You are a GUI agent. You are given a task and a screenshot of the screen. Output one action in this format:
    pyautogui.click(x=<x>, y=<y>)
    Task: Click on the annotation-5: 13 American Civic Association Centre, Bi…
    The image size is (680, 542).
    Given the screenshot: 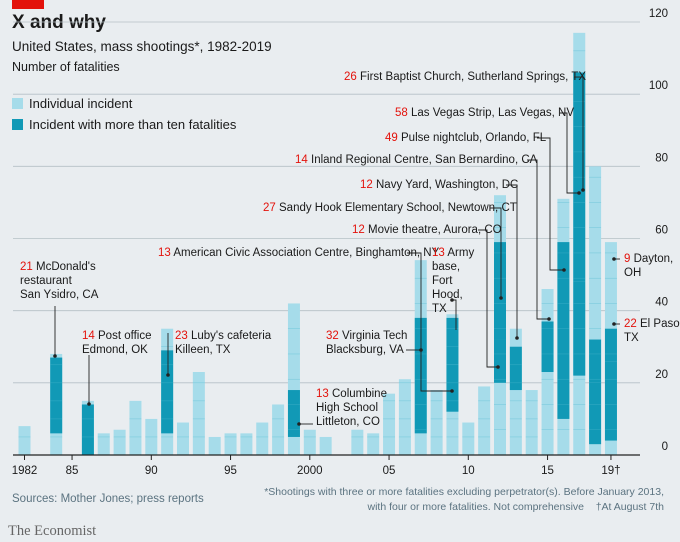 What is the action you would take?
    pyautogui.click(x=306, y=320)
    